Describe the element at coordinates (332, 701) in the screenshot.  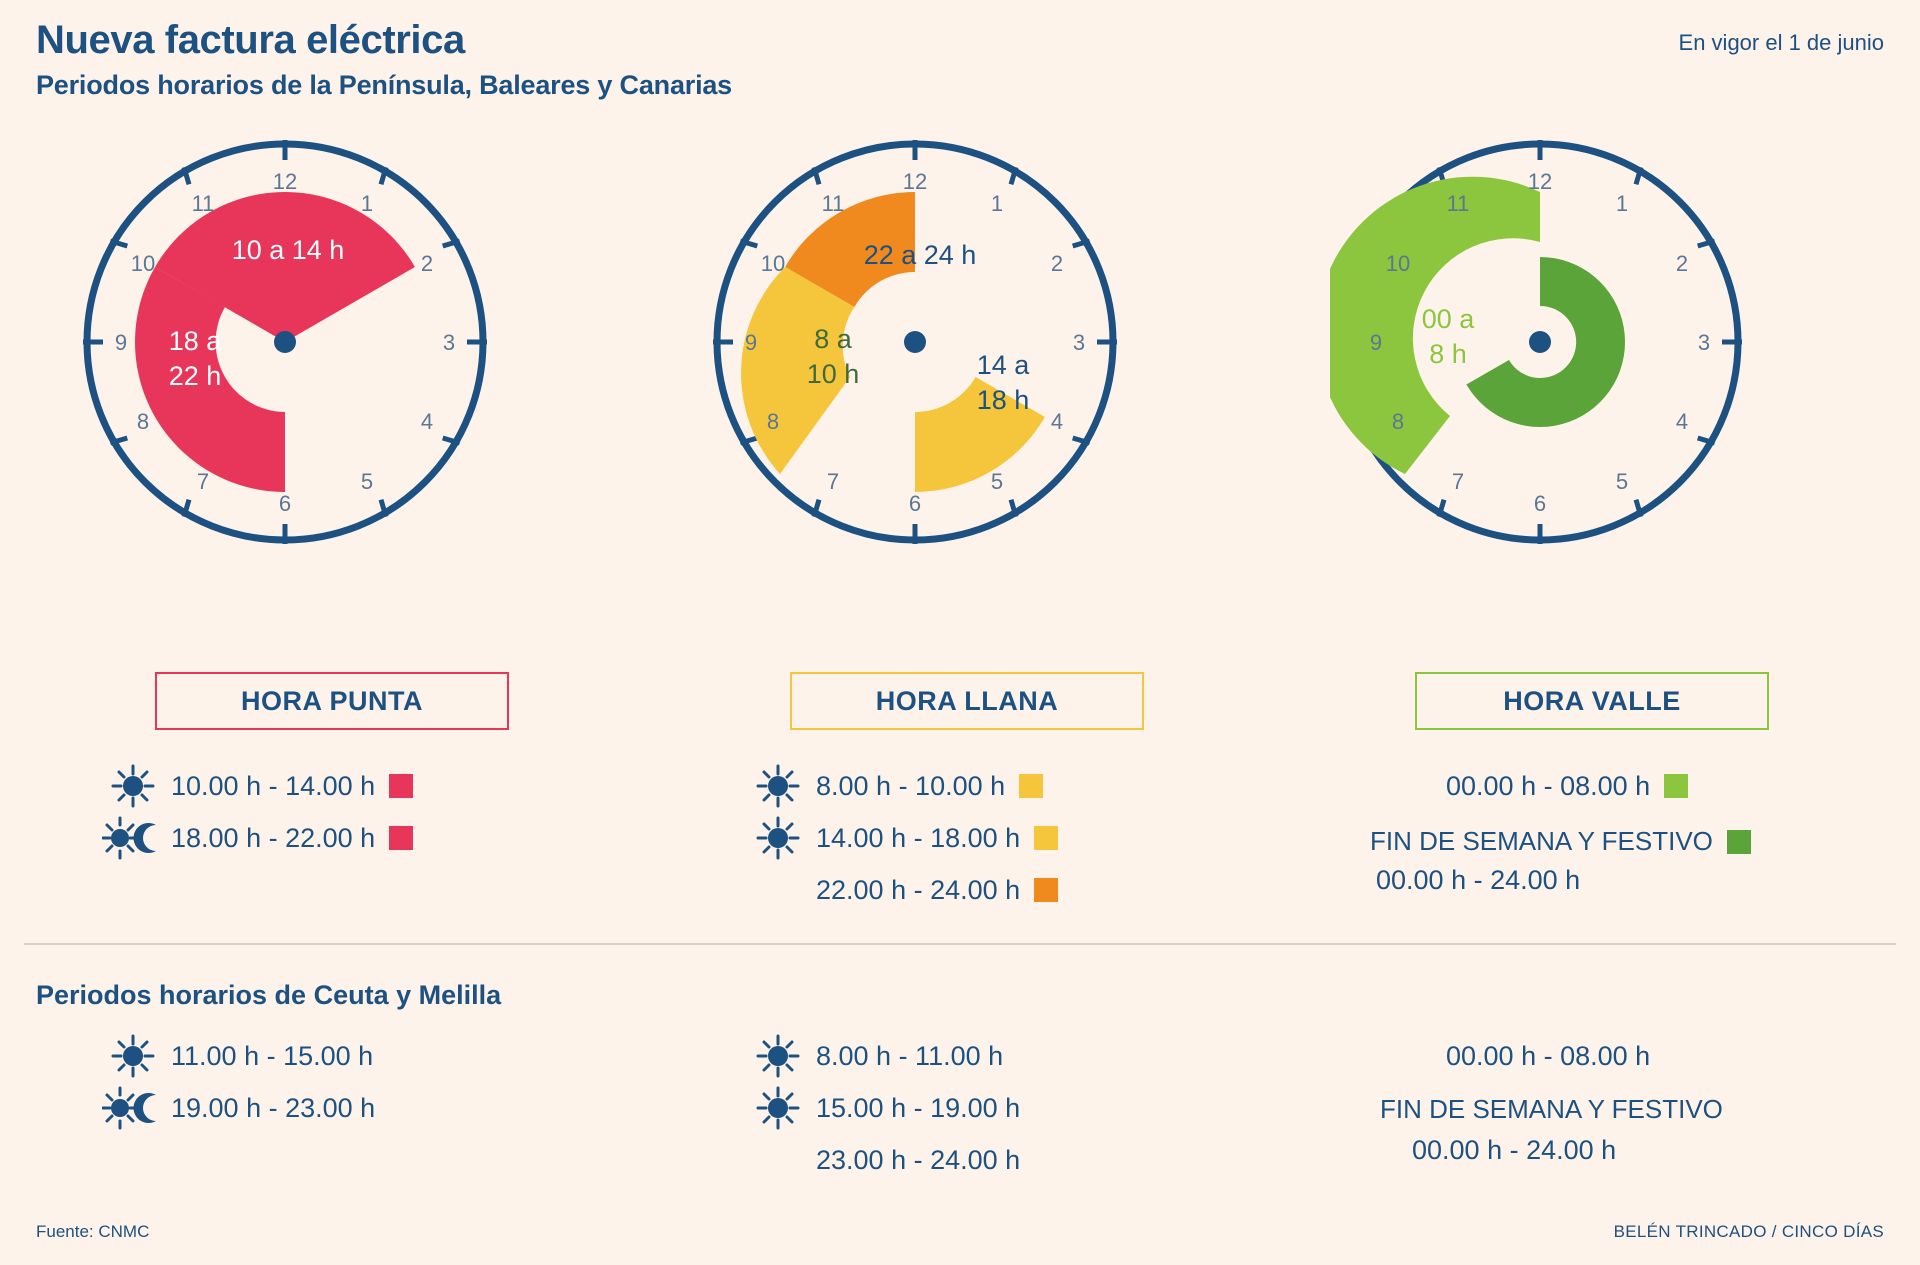
I see `period-box-punta: HORA PUNTA` at that location.